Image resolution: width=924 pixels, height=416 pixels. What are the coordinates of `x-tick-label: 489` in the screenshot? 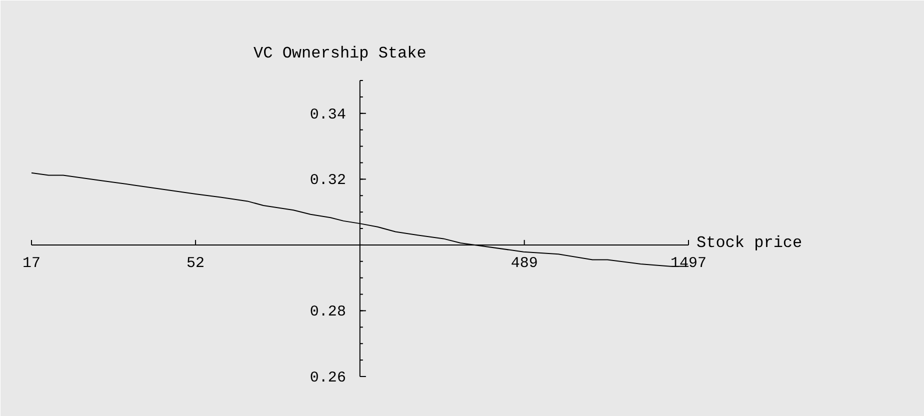 It's located at (524, 263).